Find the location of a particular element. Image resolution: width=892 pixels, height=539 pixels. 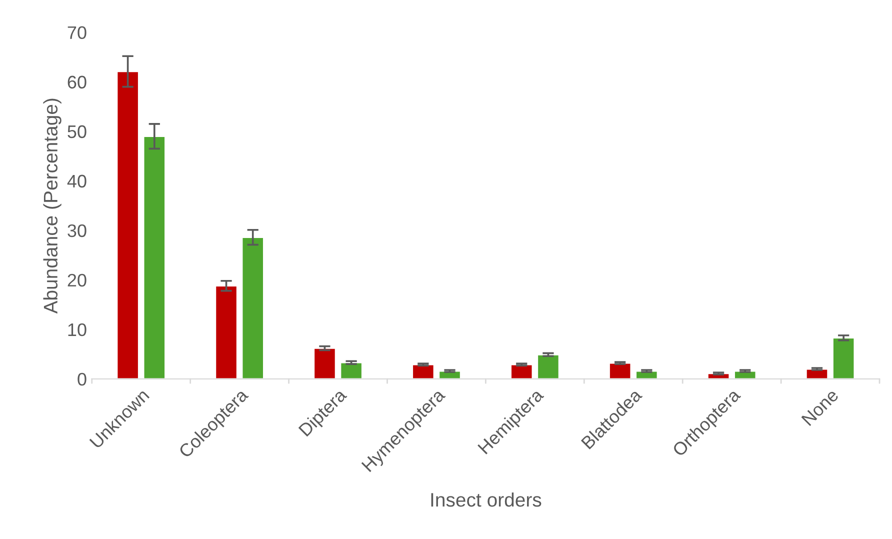

y-tick-label: 0 is located at coordinates (82, 379).